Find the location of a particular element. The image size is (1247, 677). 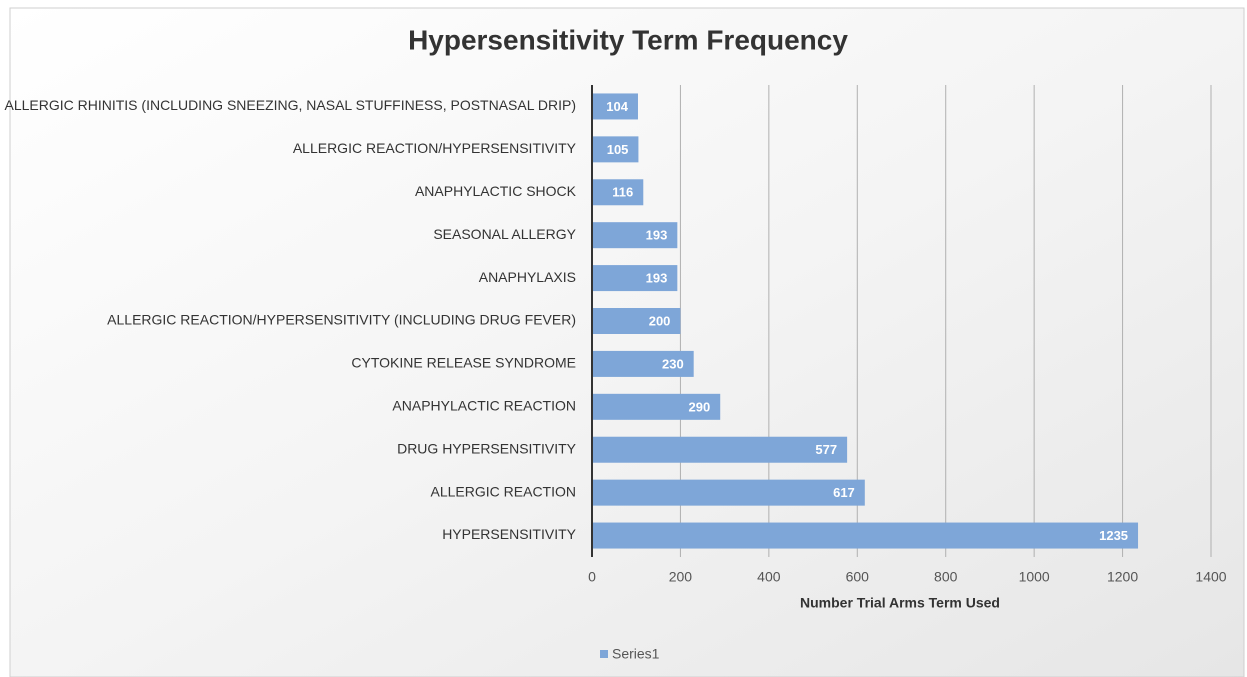

y-tick-label: ALLERGIC REACTION is located at coordinates (503, 491).